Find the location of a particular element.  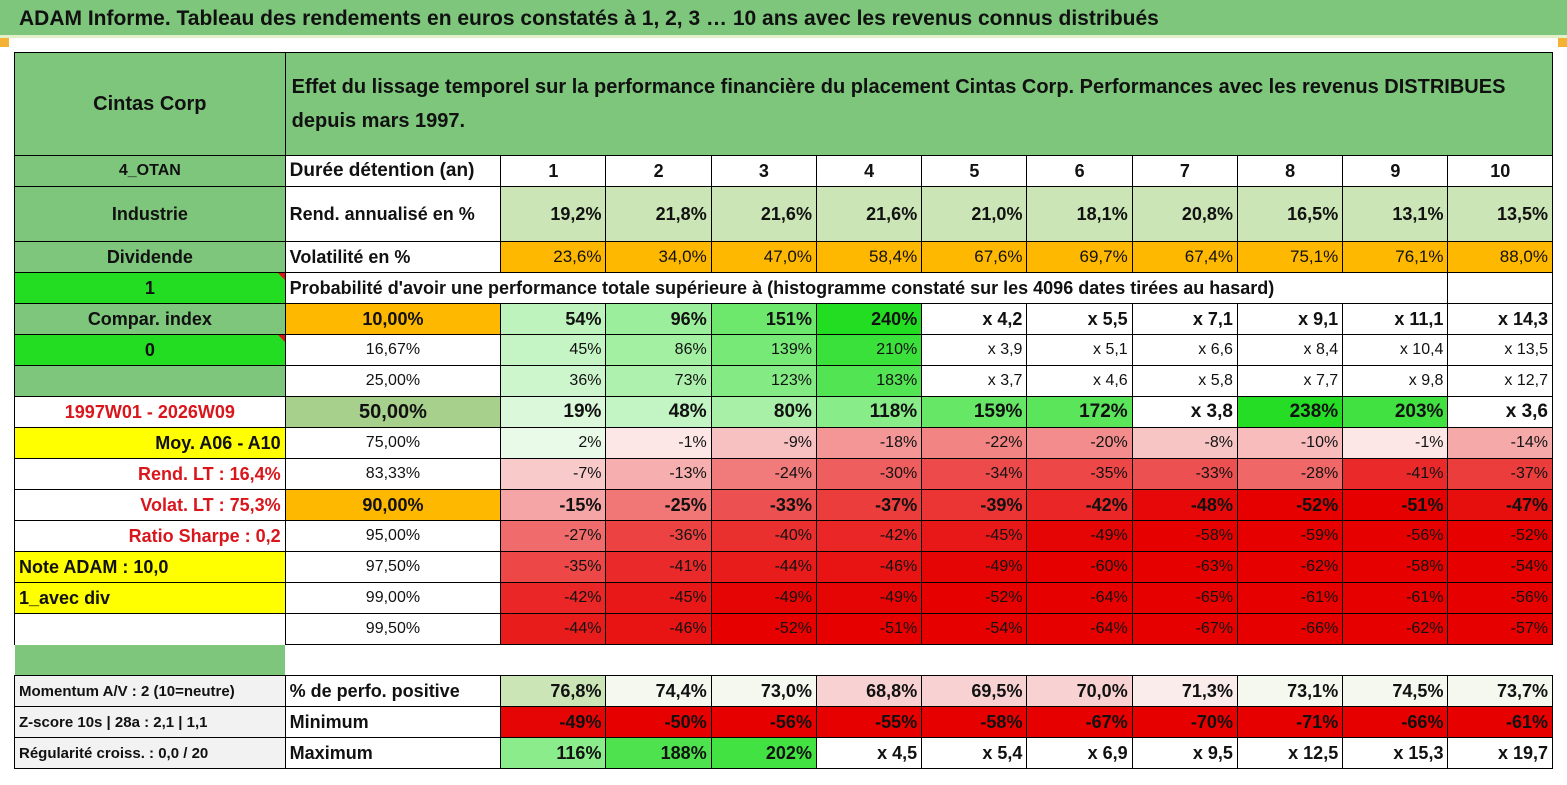

annual-return-value: 16,5% is located at coordinates (1290, 214).